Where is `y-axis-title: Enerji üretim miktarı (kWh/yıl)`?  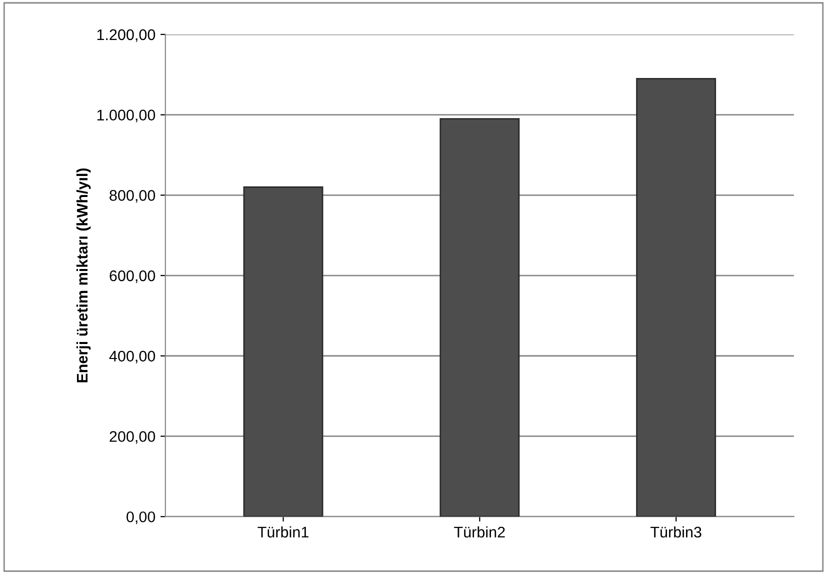 y-axis-title: Enerji üretim miktarı (kWh/yıl) is located at coordinates (83, 275).